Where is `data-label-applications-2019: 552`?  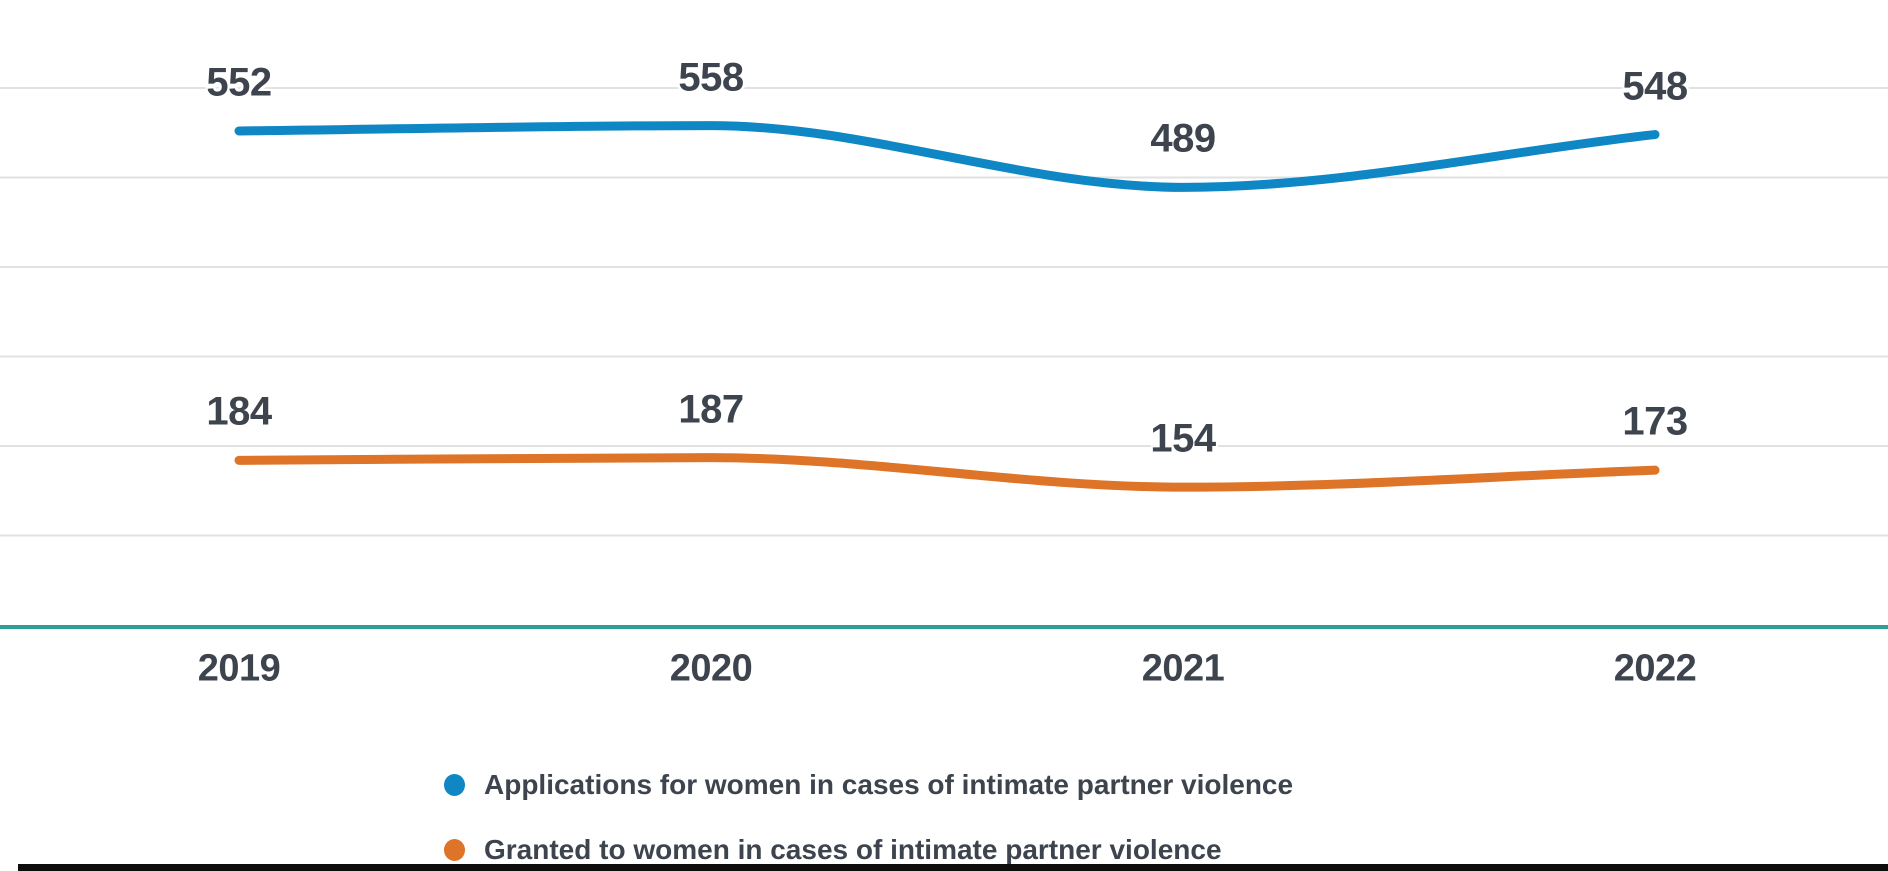
data-label-applications-2019: 552 is located at coordinates (239, 82).